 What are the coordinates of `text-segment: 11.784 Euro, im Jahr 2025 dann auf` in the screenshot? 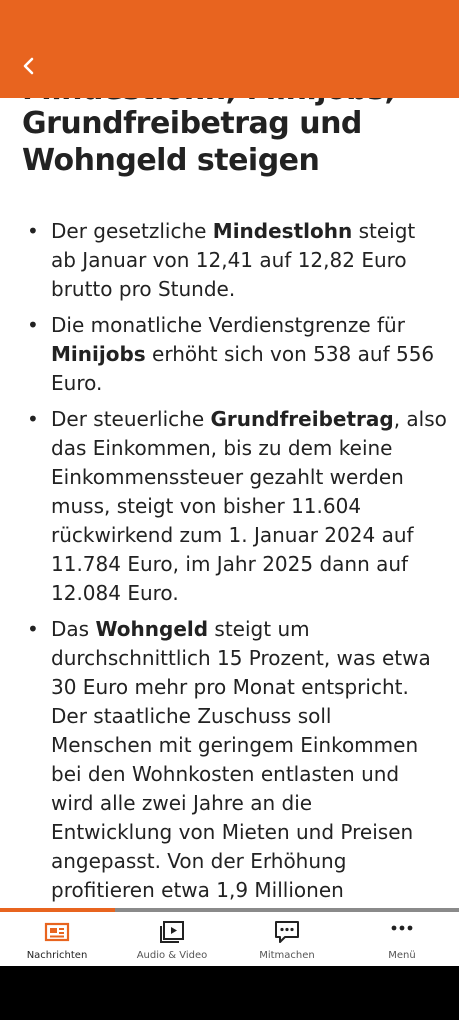 It's located at (230, 564).